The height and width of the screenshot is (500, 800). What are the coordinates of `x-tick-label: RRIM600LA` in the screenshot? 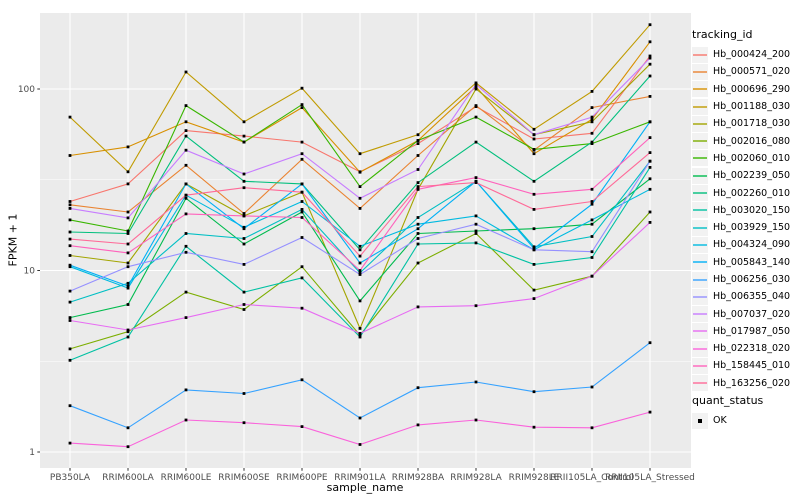 It's located at (128, 478).